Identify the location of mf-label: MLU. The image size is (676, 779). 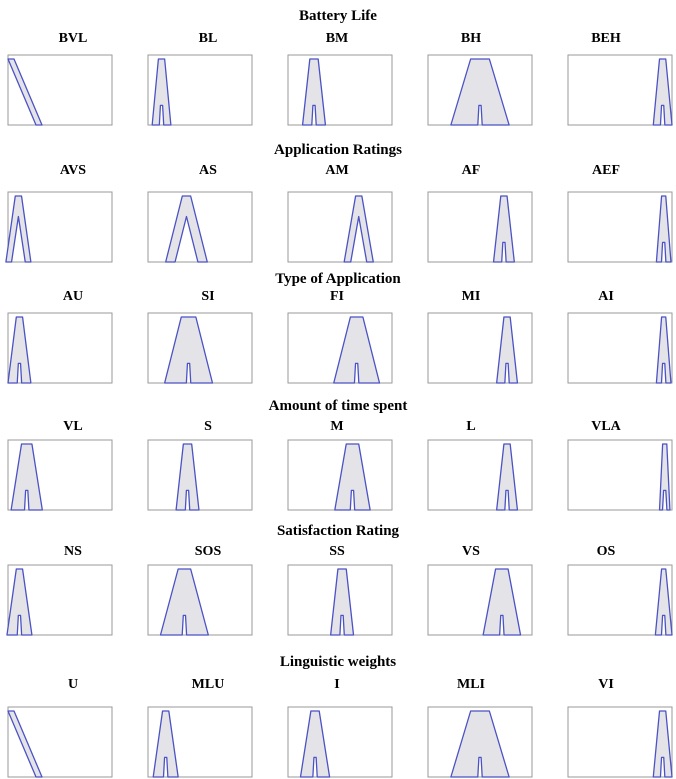
(208, 684).